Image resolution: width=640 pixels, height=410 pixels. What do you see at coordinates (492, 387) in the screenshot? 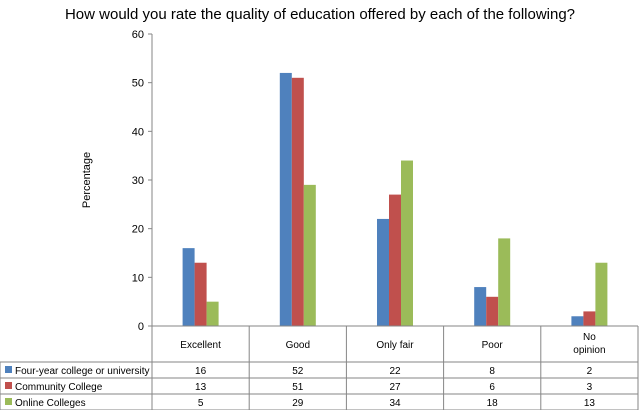
I see `table-value: 6` at bounding box center [492, 387].